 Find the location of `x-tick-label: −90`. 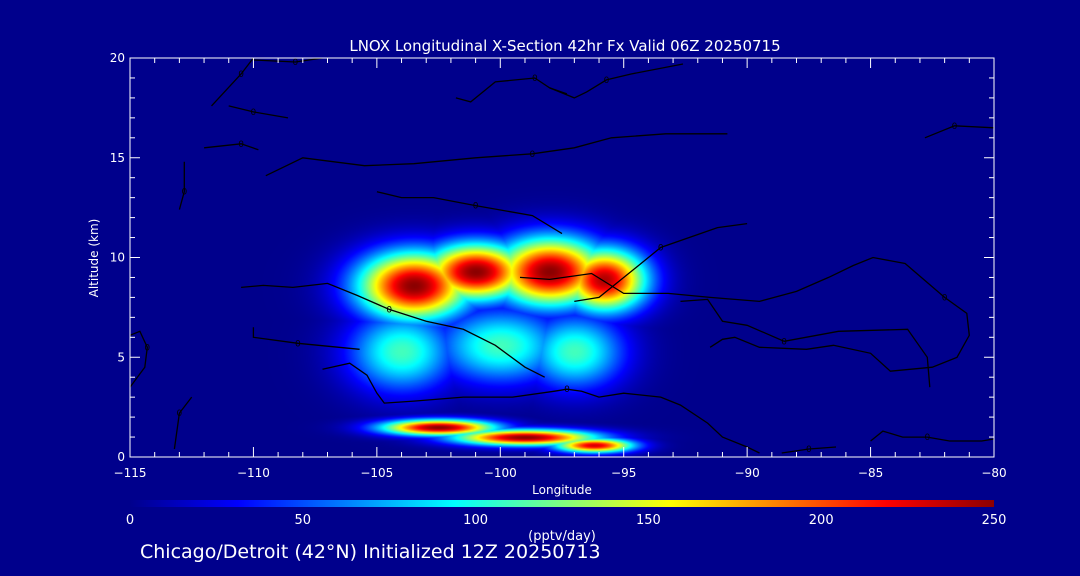

x-tick-label: −90 is located at coordinates (746, 473).